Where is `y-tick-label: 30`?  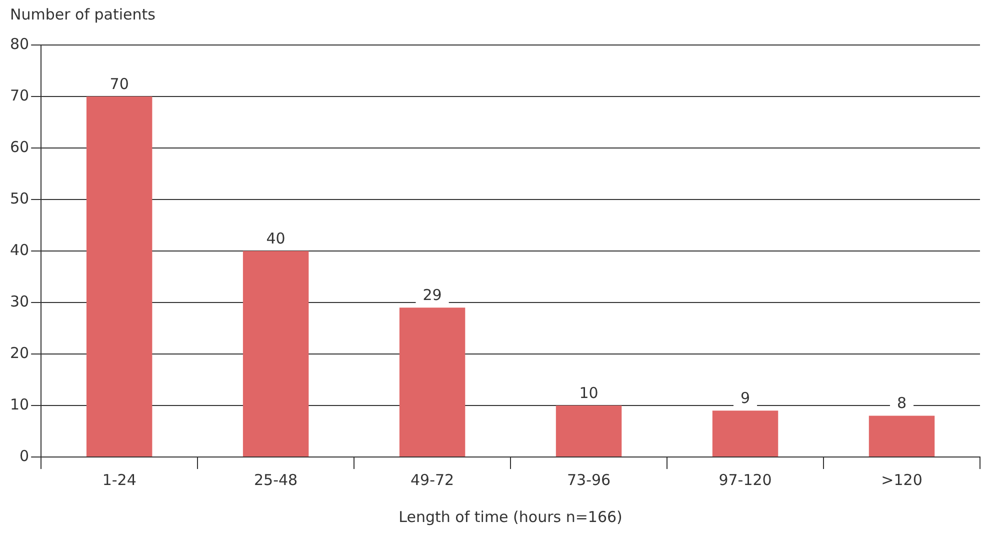 y-tick-label: 30 is located at coordinates (20, 301).